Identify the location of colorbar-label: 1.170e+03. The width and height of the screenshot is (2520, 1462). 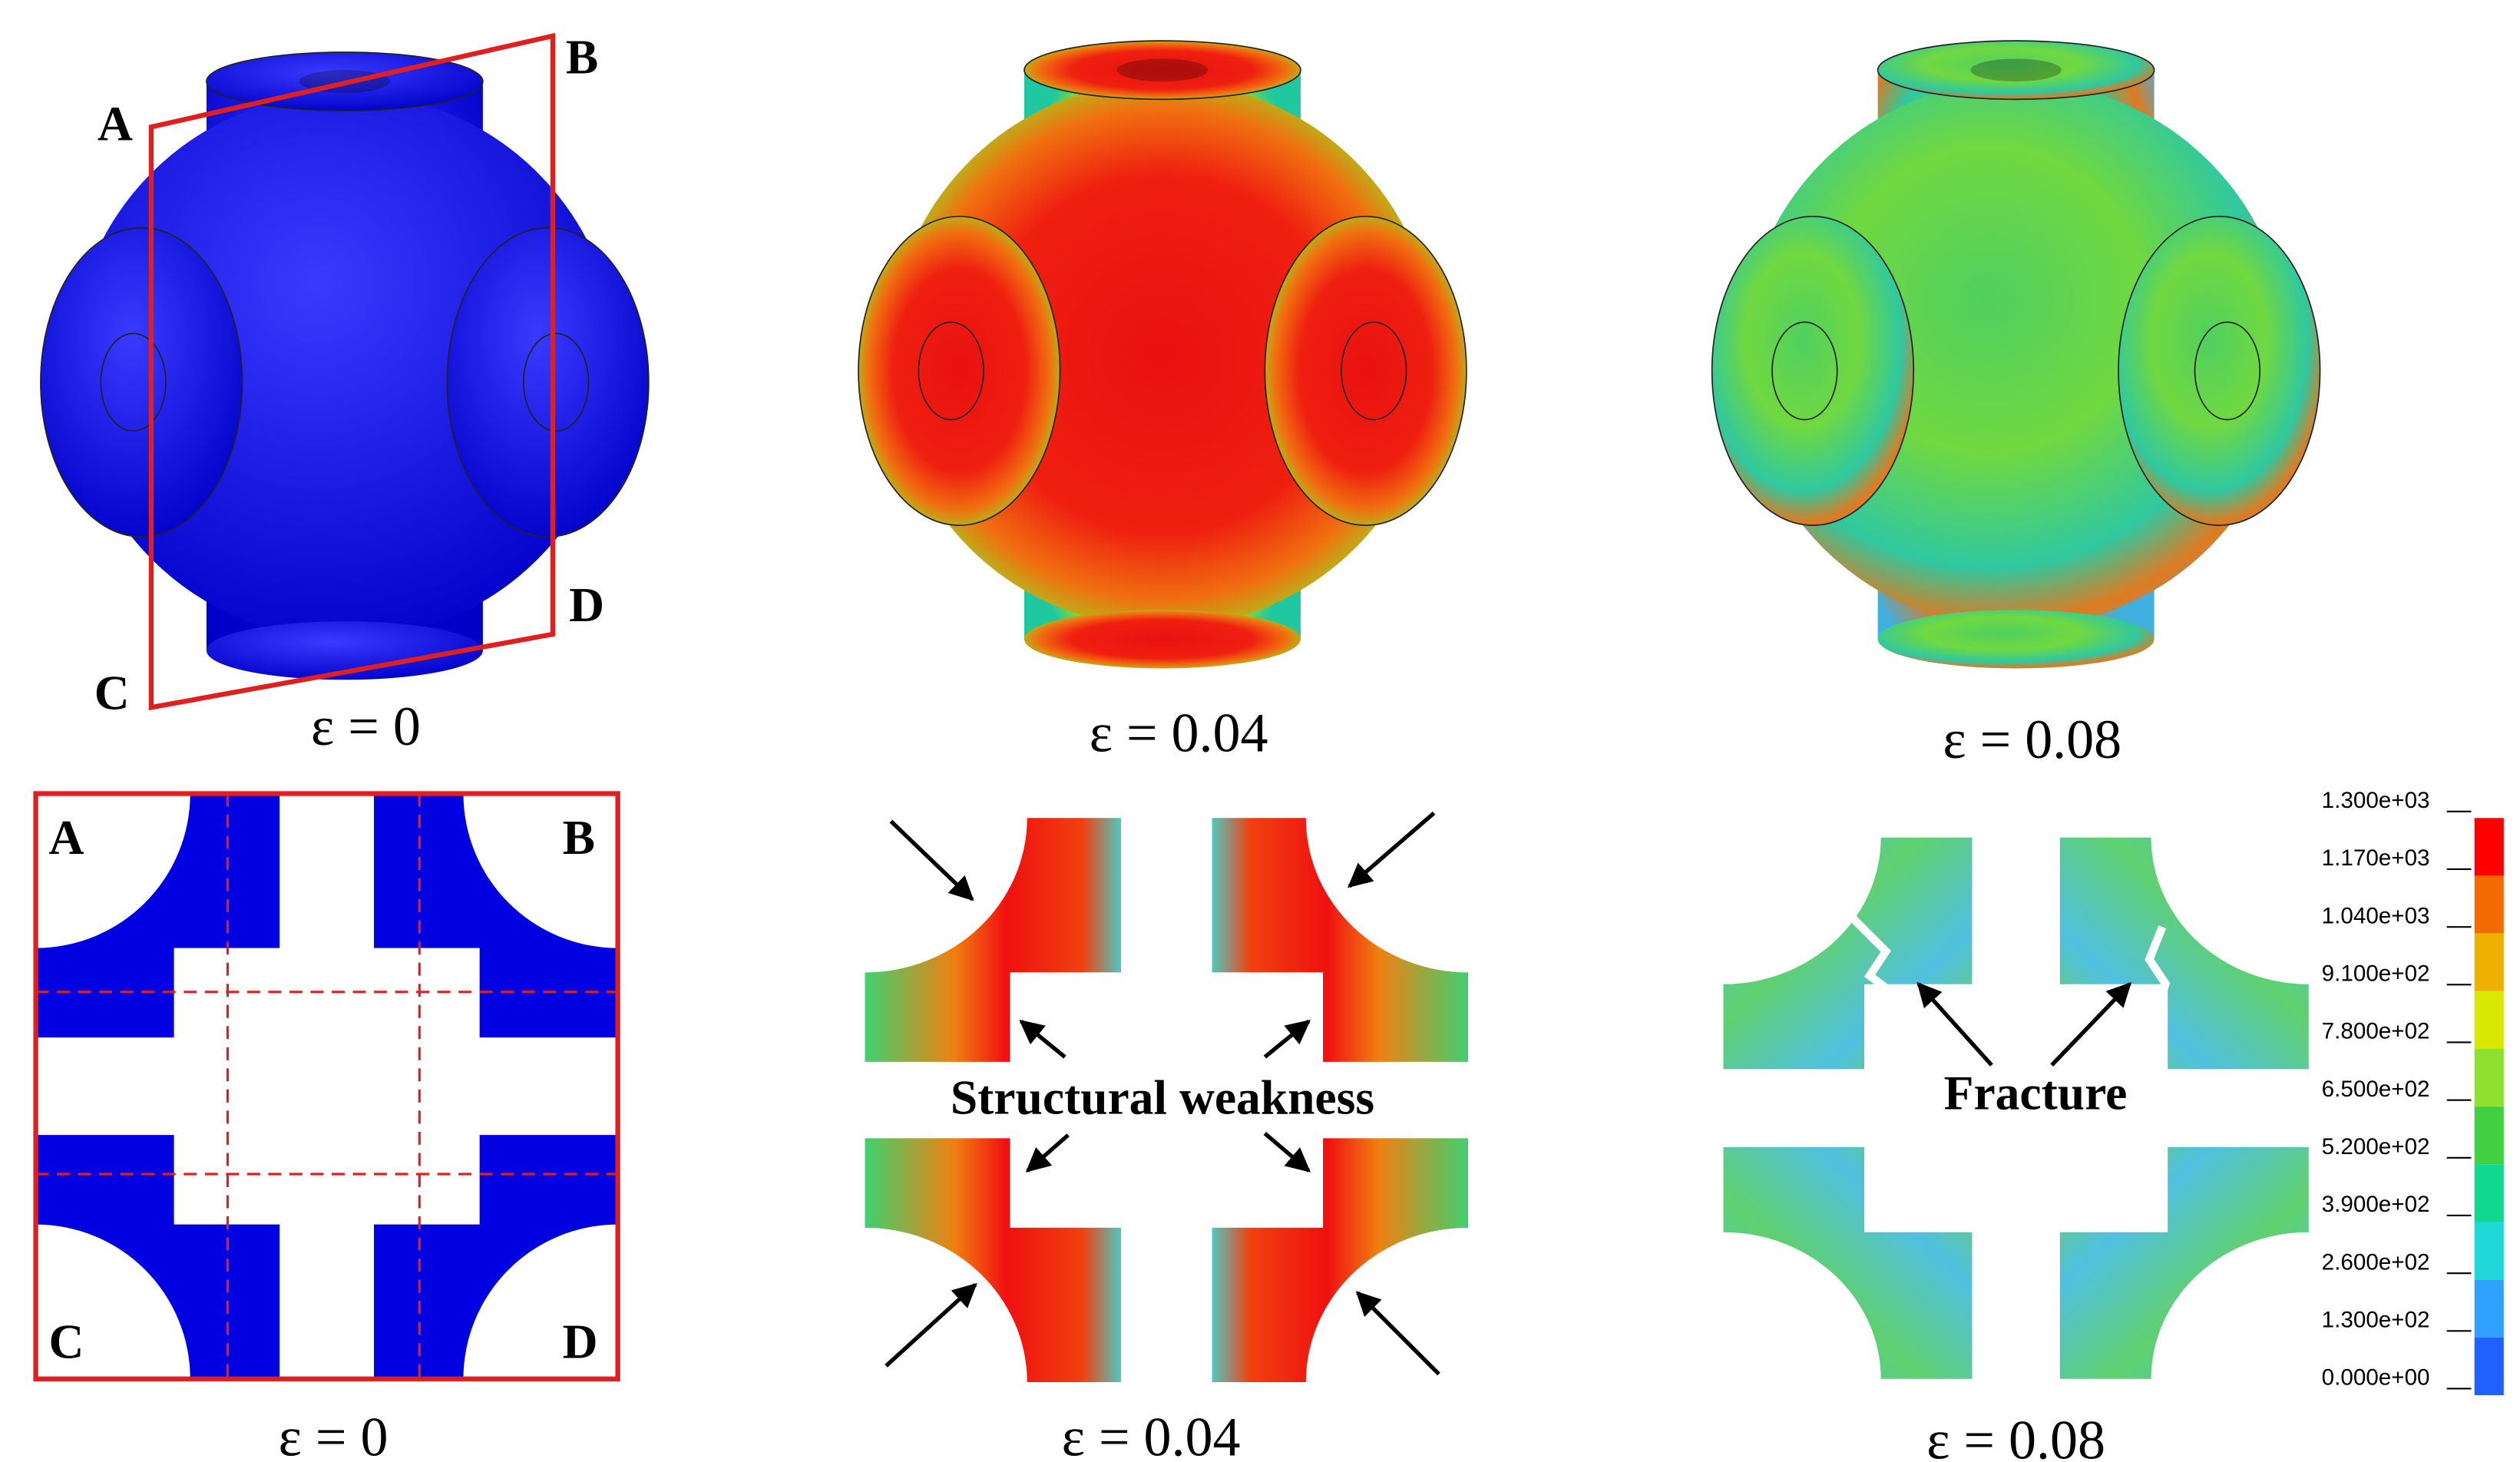
(2376, 858).